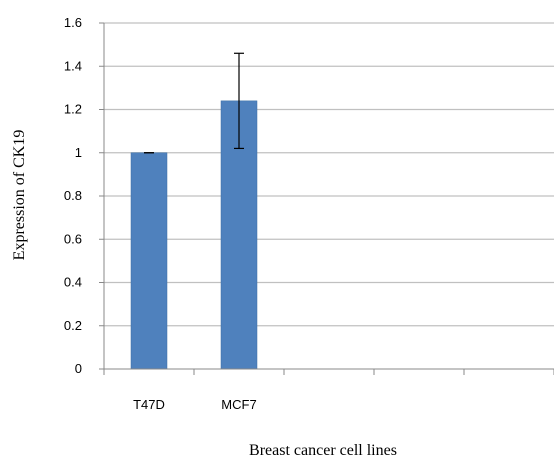 This screenshot has height=459, width=554. What do you see at coordinates (73, 325) in the screenshot?
I see `y-tick-label: 0.2` at bounding box center [73, 325].